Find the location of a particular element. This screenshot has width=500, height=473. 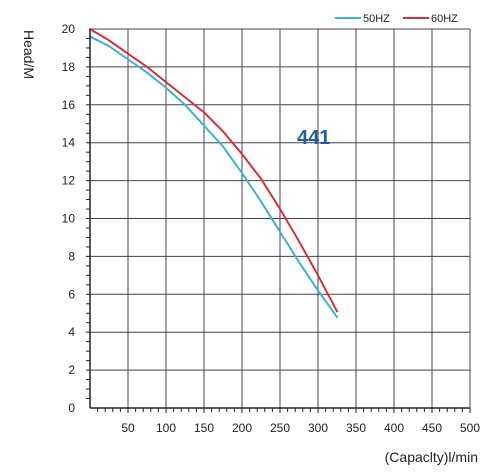

x-tick-label: 450 is located at coordinates (432, 428).